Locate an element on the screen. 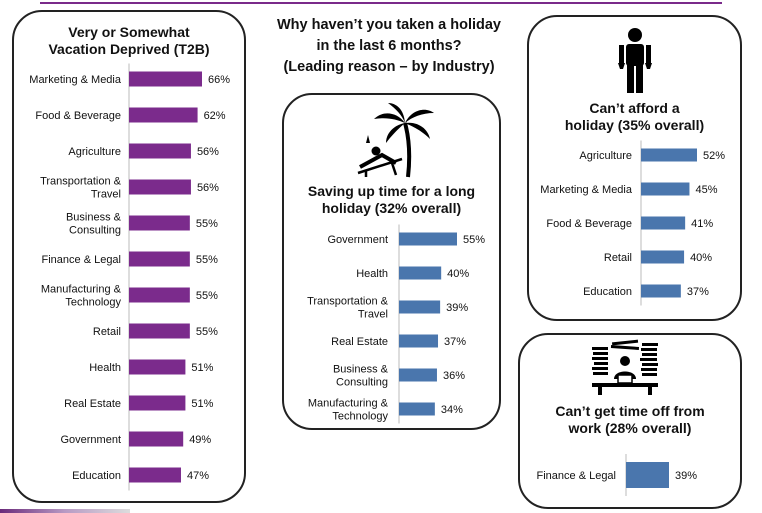 The image size is (762, 513). saving-category-label: Health is located at coordinates (372, 274).